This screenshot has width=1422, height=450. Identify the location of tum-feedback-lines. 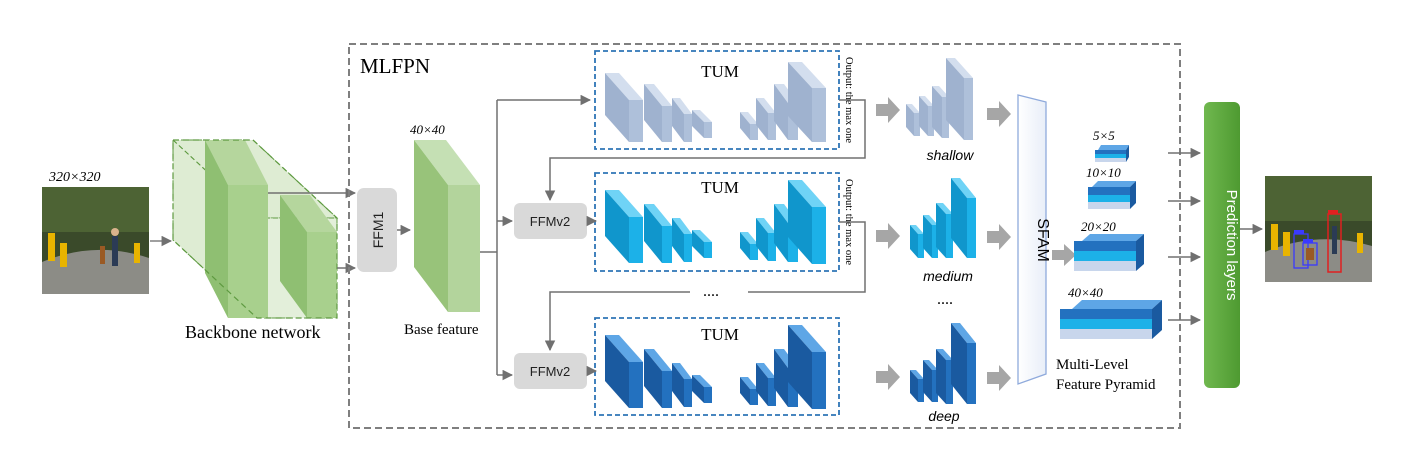
(705, 225).